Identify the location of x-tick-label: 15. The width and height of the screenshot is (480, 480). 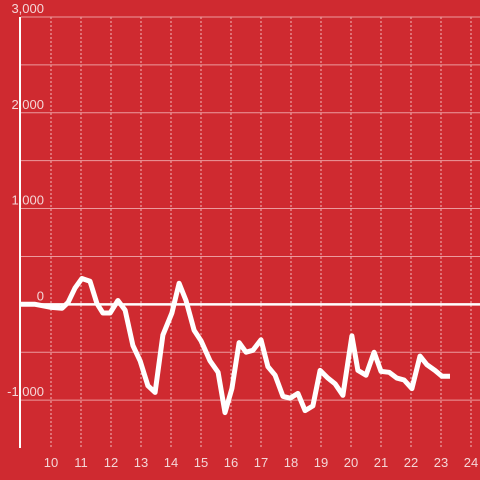
(201, 462).